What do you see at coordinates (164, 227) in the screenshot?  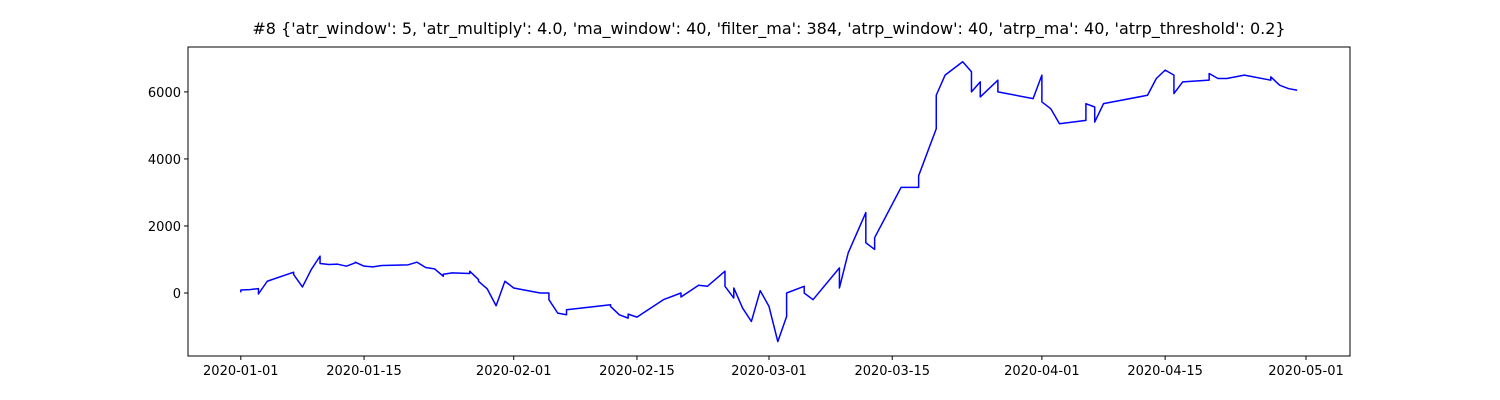 I see `y-tick-label: 2000` at bounding box center [164, 227].